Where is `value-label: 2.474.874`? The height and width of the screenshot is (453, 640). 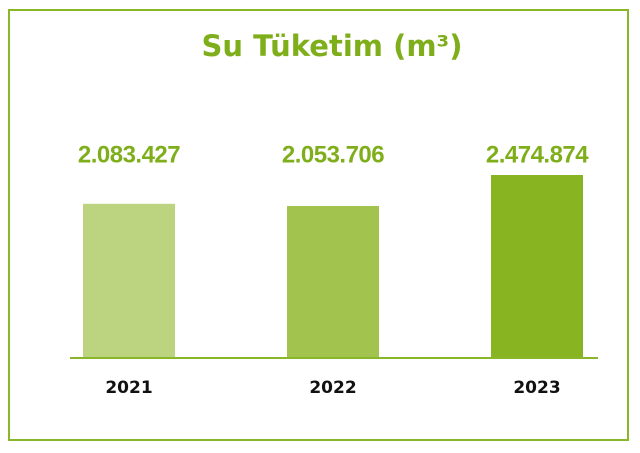
value-label: 2.474.874 is located at coordinates (537, 154).